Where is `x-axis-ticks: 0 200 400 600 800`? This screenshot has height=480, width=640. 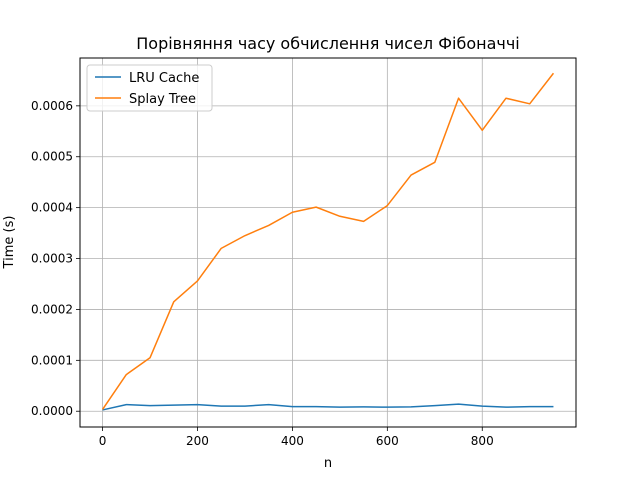 x-axis-ticks: 0 200 400 600 800 is located at coordinates (296, 437).